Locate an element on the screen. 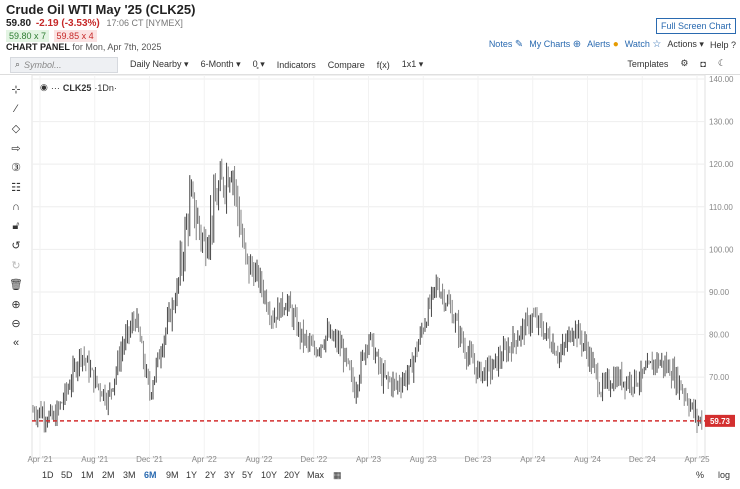  magnet-icon: ∩ is located at coordinates (16, 206).